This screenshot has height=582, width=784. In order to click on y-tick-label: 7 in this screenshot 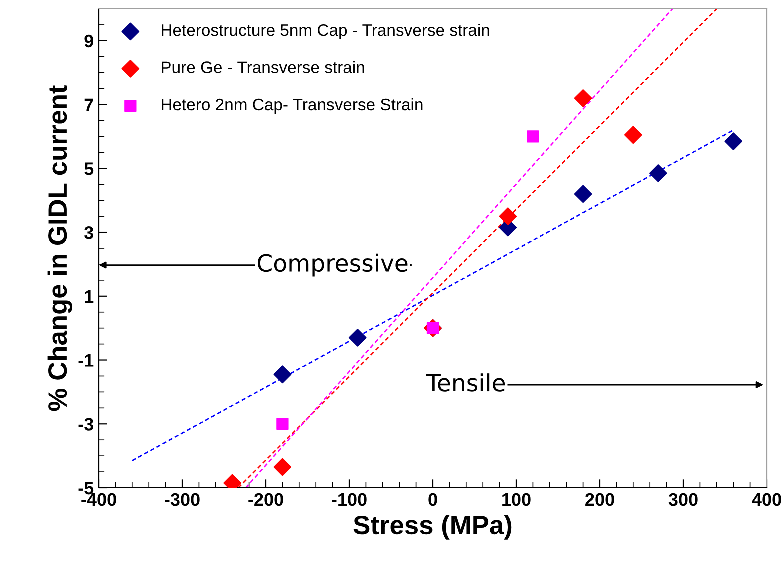, I will do `click(89, 105)`.